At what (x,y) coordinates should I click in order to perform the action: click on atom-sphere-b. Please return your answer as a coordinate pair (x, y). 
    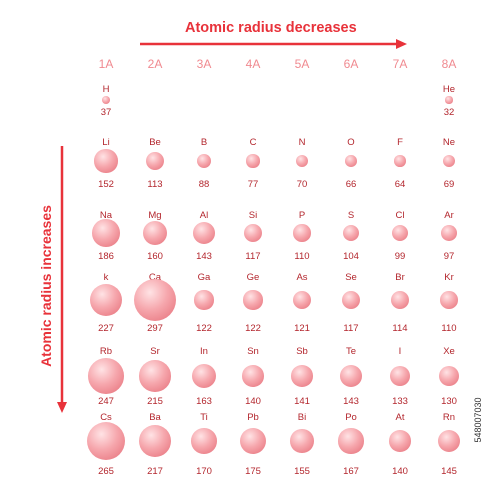
    Looking at the image, I should click on (204, 161).